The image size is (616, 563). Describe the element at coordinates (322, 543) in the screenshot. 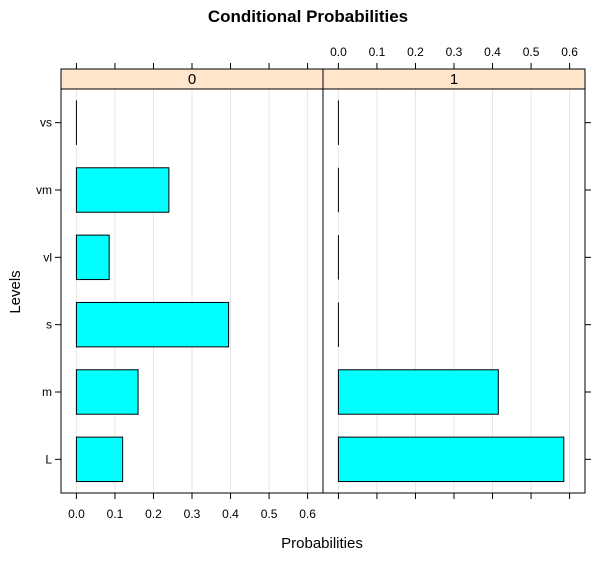

I see `x-axis-title: Probabilities` at that location.